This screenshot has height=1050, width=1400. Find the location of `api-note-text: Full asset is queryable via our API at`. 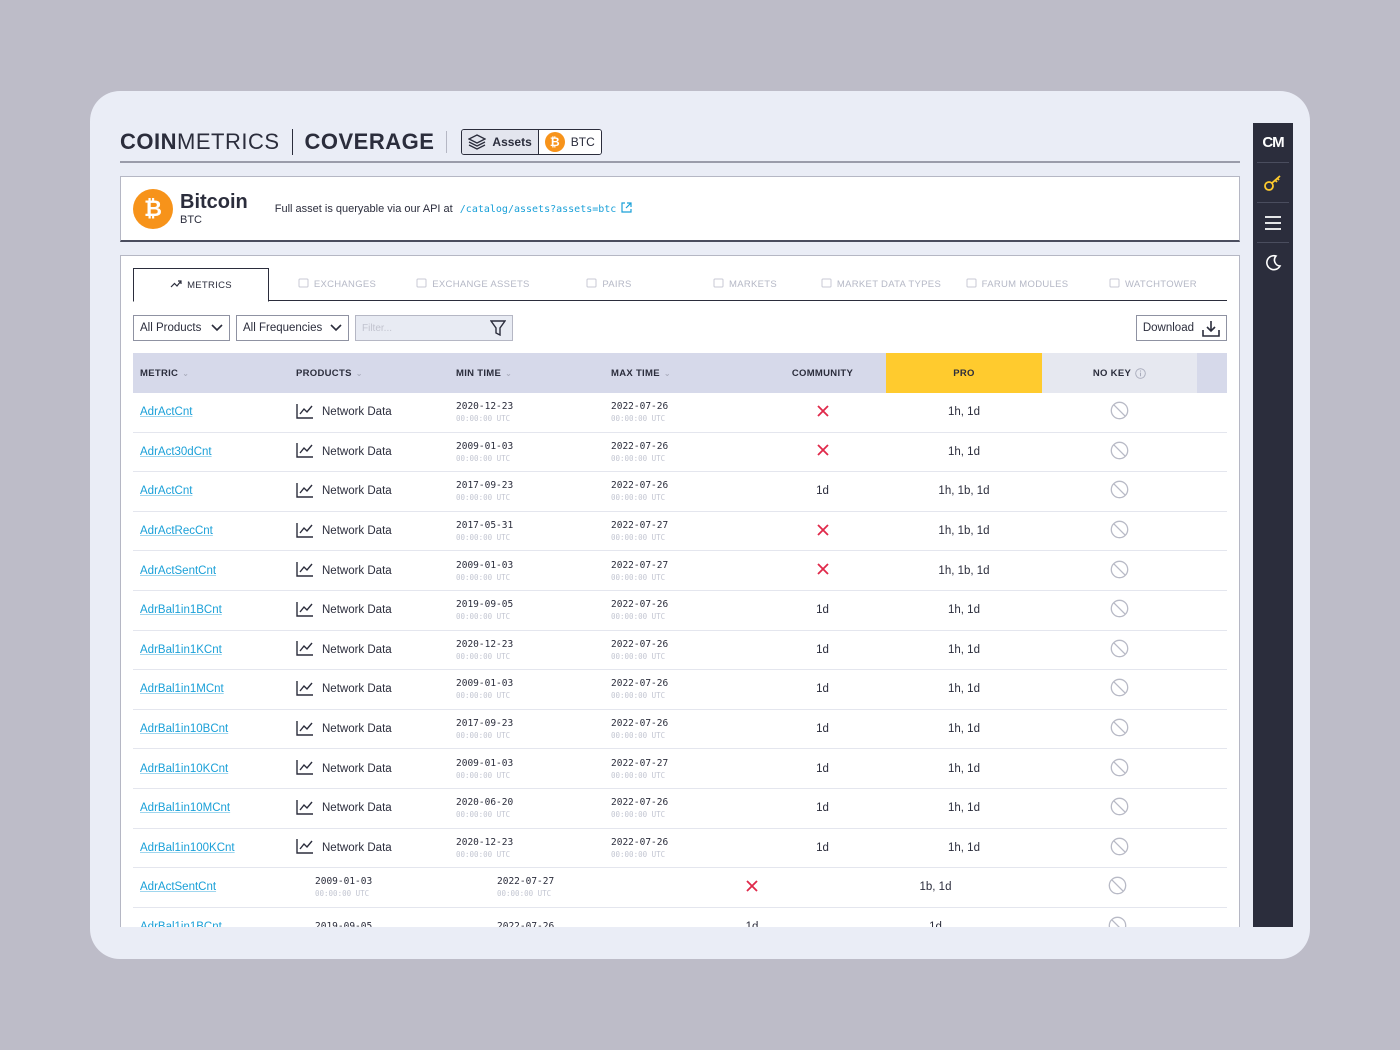

api-note-text: Full asset is queryable via our API at is located at coordinates (363, 209).